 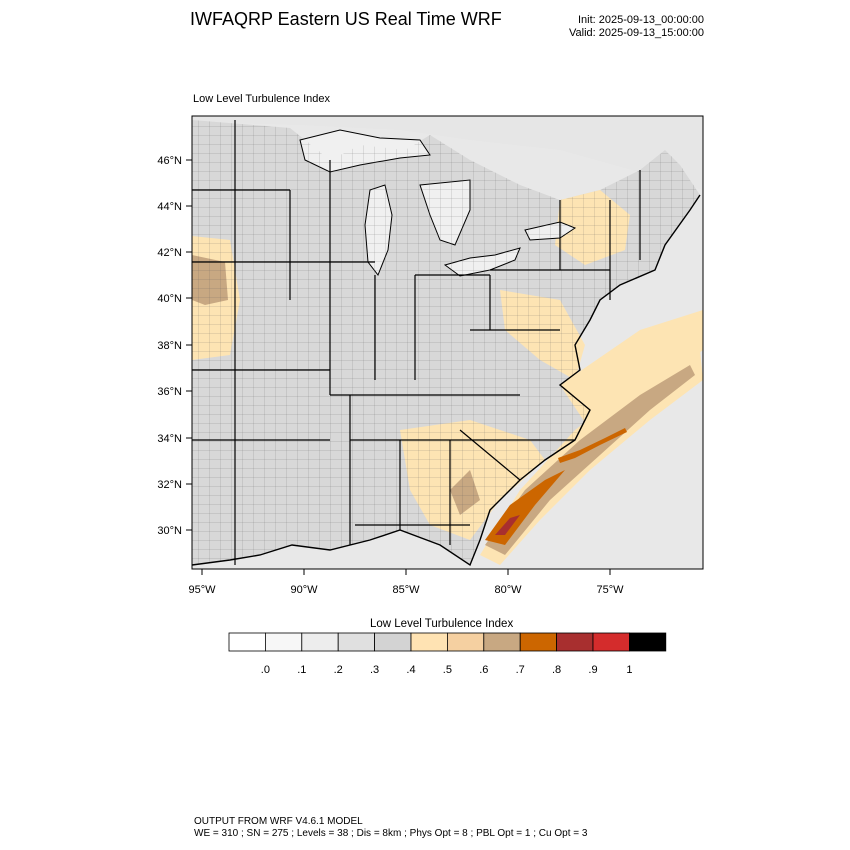 I want to click on lat-label: 42°N, so click(x=169, y=253).